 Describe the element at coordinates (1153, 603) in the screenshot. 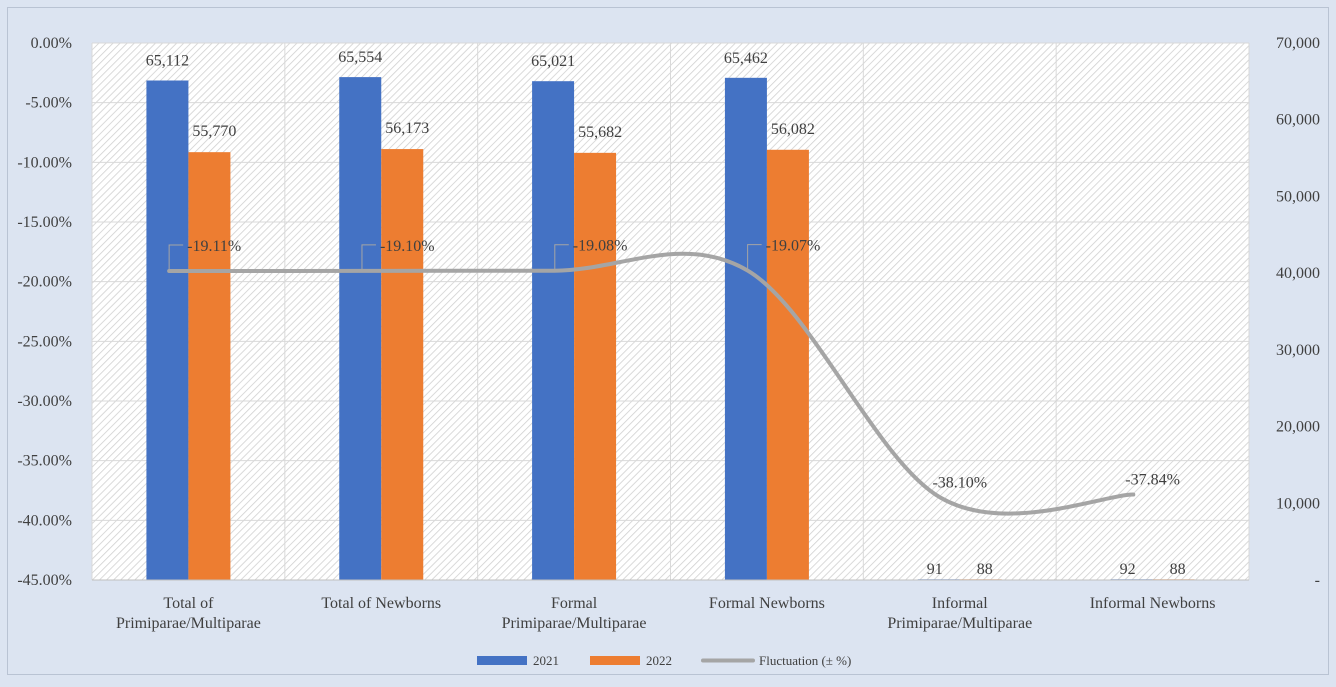

I see `category-label: Informal Newborns` at that location.